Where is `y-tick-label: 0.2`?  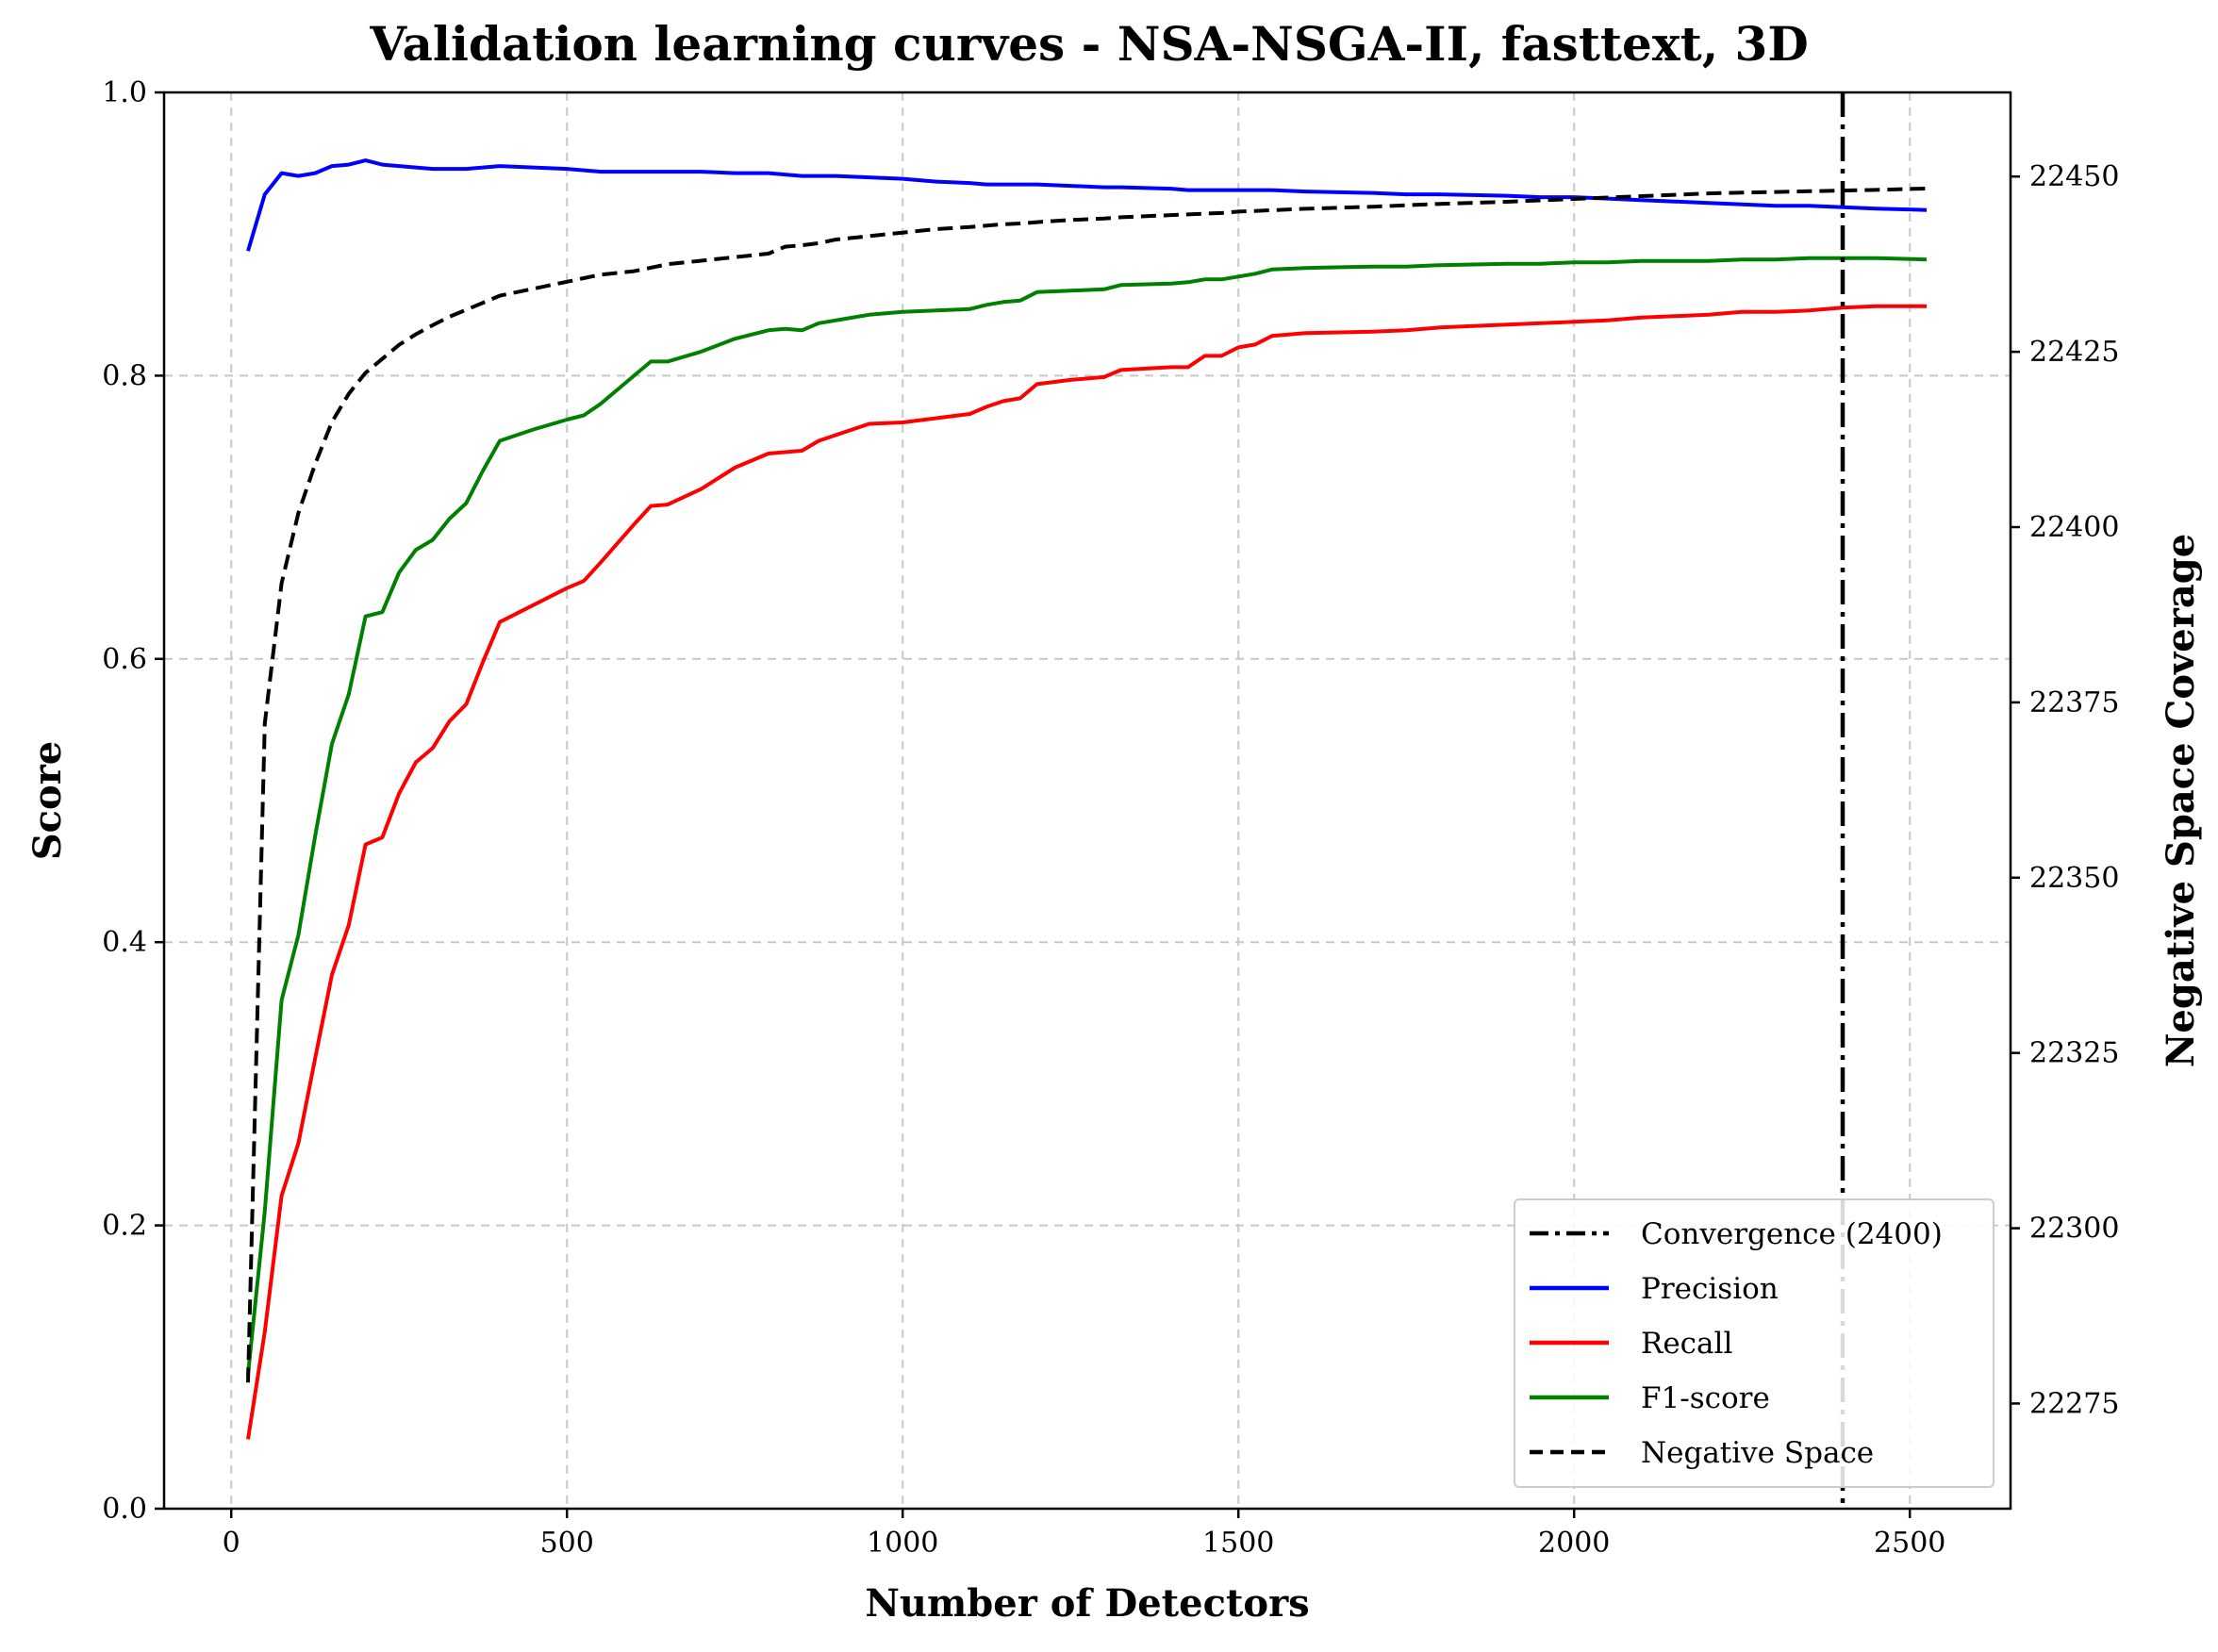
y-tick-label: 0.2 is located at coordinates (125, 1226).